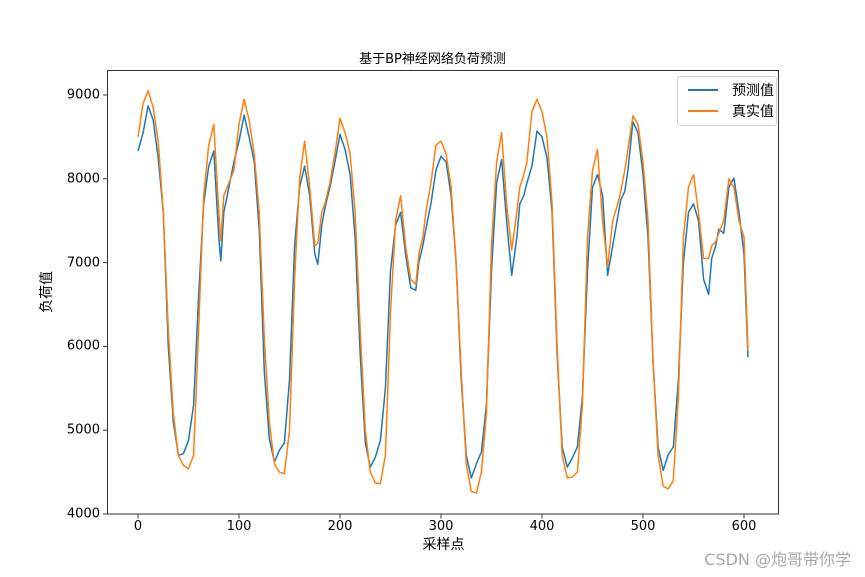 This screenshot has width=865, height=577. I want to click on y-tick-label: 7000, so click(83, 263).